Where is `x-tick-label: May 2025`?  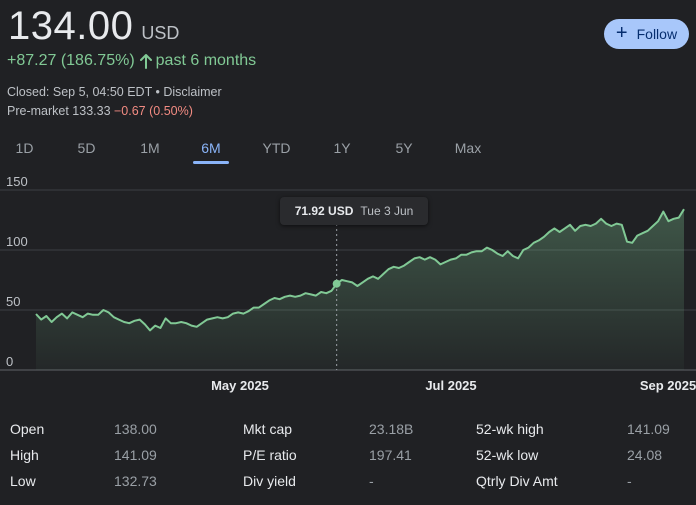
x-tick-label: May 2025 is located at coordinates (240, 385).